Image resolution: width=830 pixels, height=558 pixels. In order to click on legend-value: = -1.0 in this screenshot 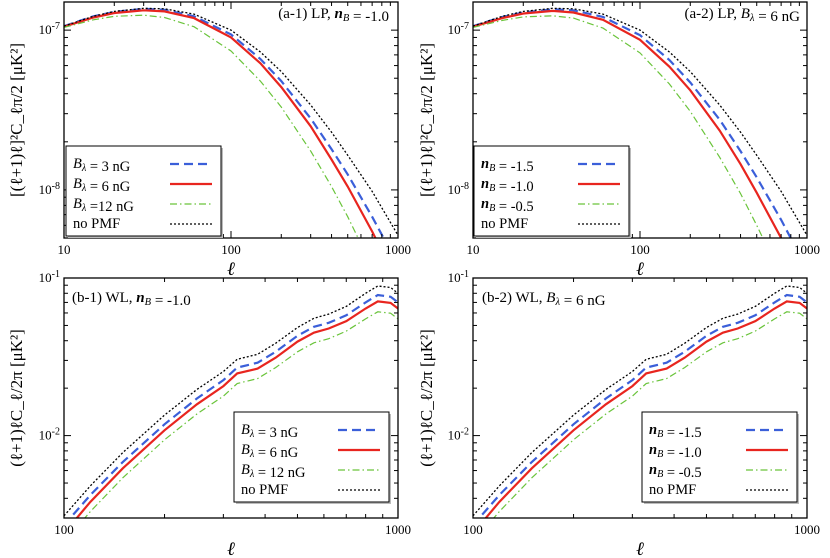, I will do `click(514, 187)`.